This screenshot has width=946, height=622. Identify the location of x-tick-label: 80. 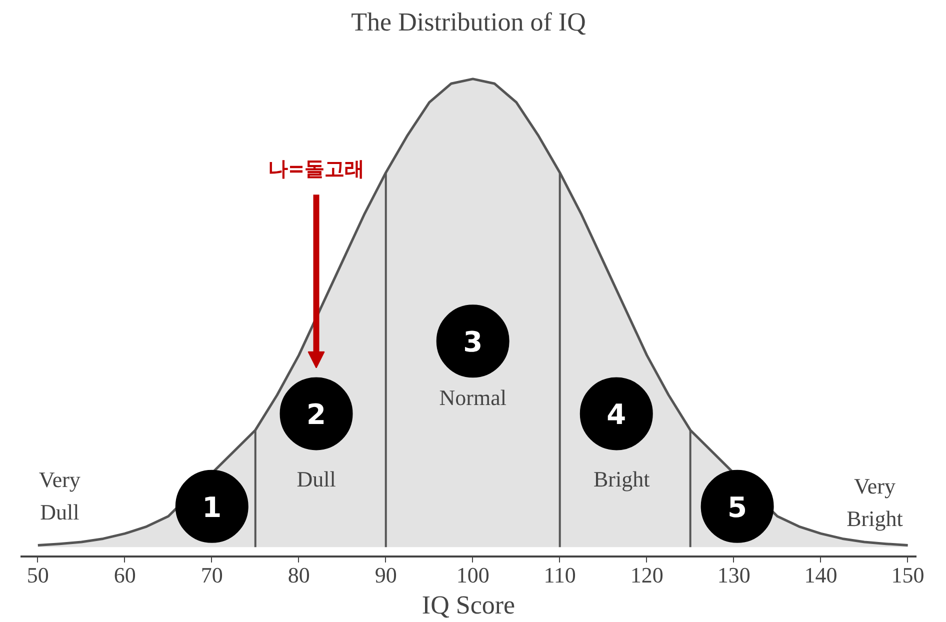
(299, 575).